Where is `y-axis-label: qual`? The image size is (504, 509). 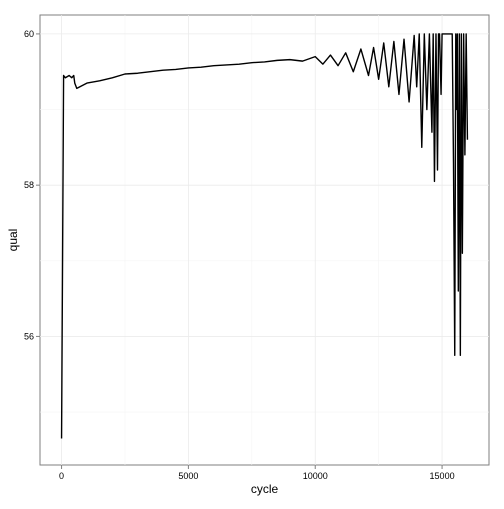
y-axis-label: qual is located at coordinates (13, 240).